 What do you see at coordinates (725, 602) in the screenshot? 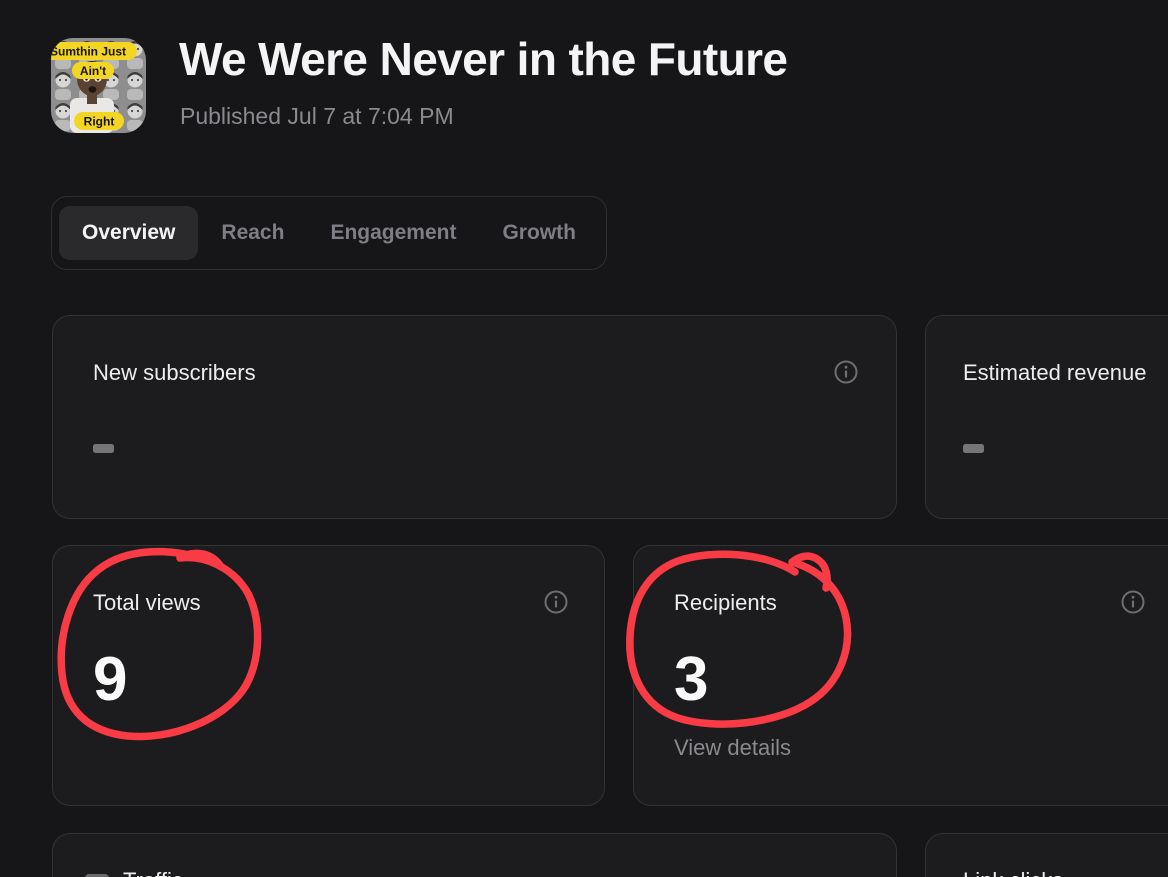
I see `card-title: Recipients` at bounding box center [725, 602].